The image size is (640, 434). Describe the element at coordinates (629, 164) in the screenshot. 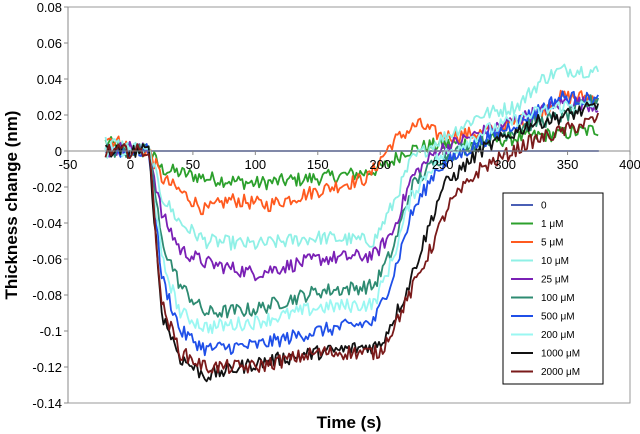

I see `x-tick-label: 400` at that location.